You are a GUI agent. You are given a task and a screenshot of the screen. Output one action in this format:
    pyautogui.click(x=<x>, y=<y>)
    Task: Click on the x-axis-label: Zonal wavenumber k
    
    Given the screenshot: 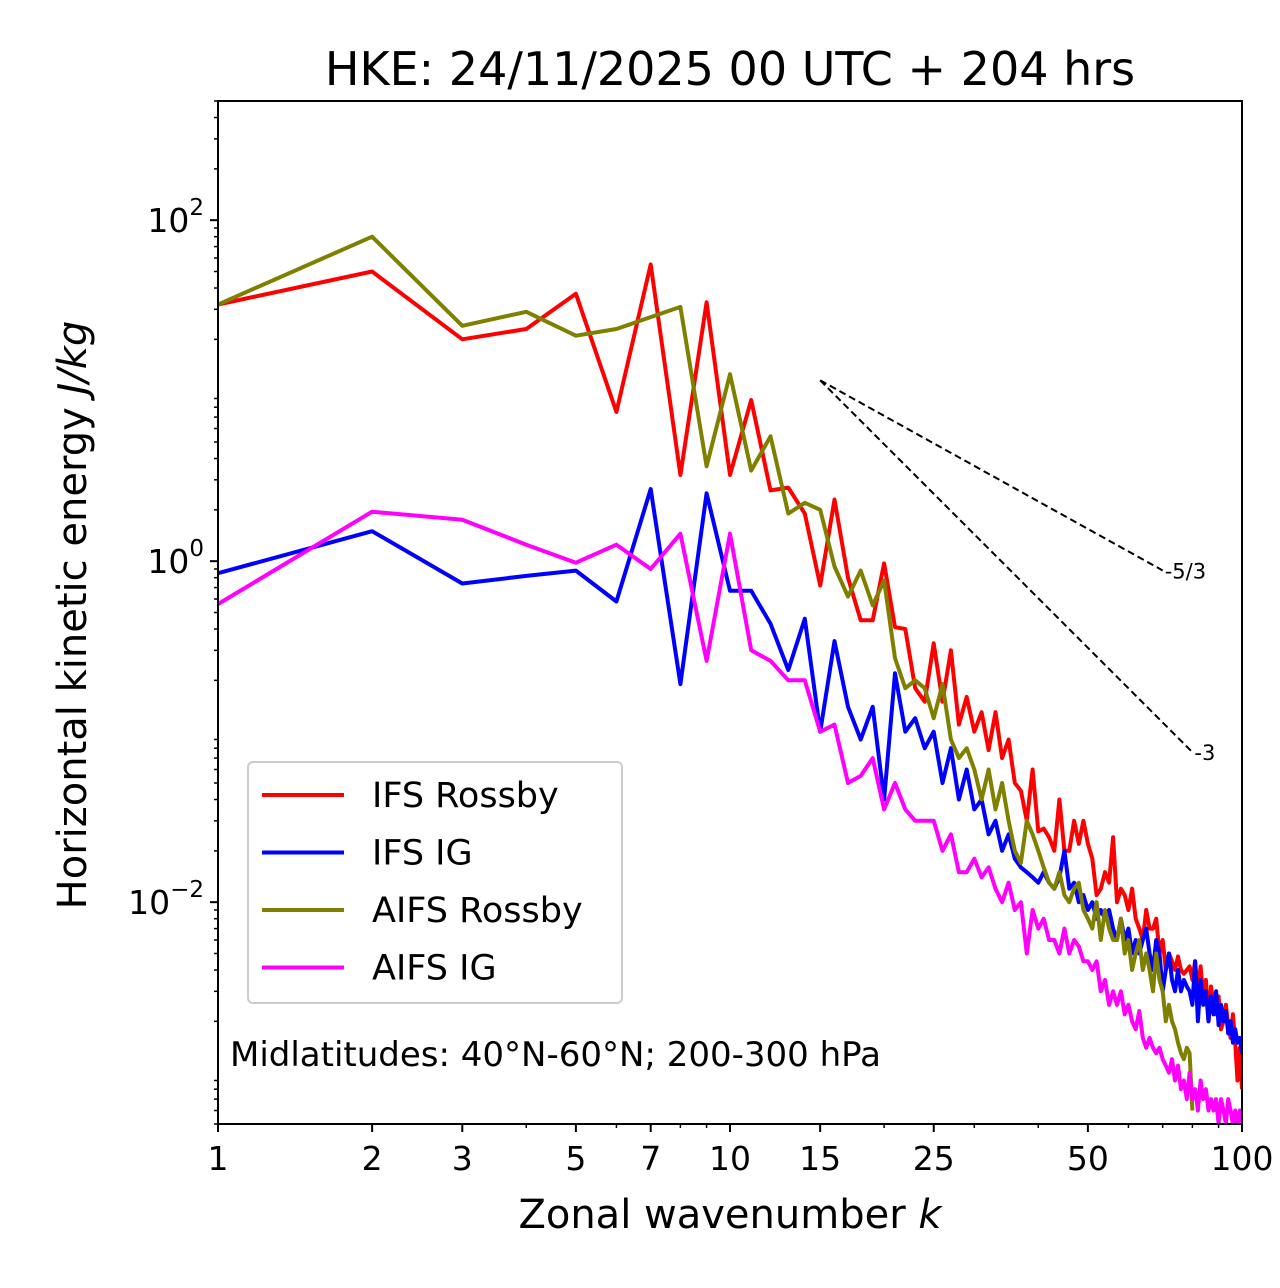 What is the action you would take?
    pyautogui.click(x=730, y=1215)
    